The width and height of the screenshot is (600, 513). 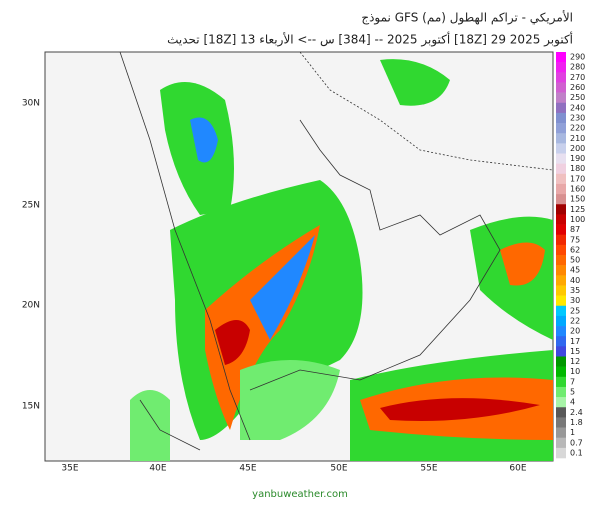 What do you see at coordinates (577, 158) in the screenshot?
I see `colorbar-label: 190` at bounding box center [577, 158].